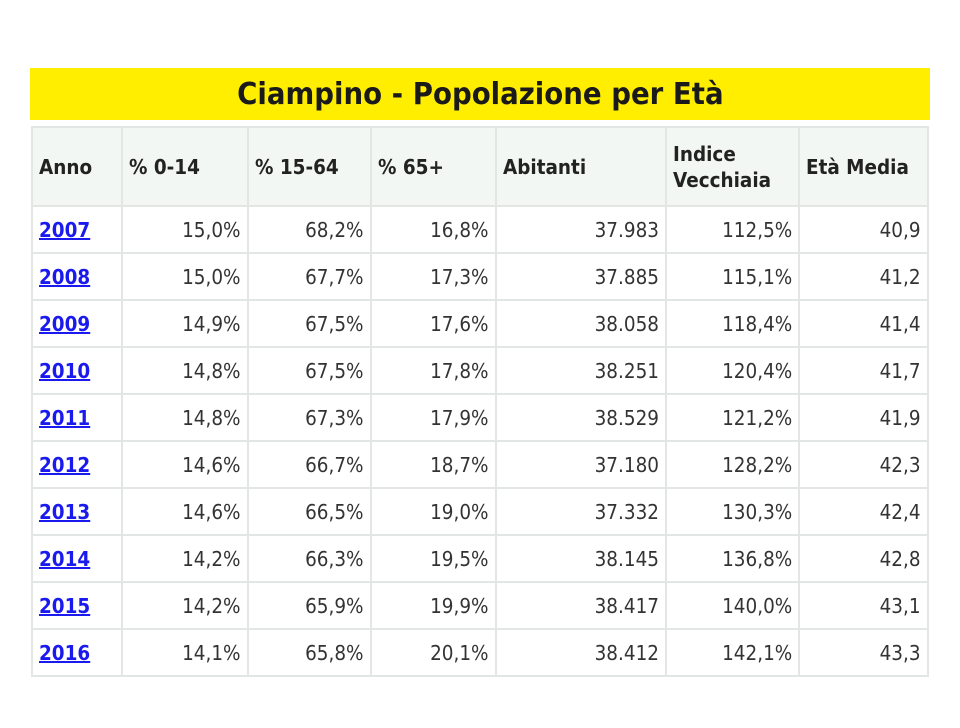  Describe the element at coordinates (65, 464) in the screenshot. I see `year-link: 2012` at that location.